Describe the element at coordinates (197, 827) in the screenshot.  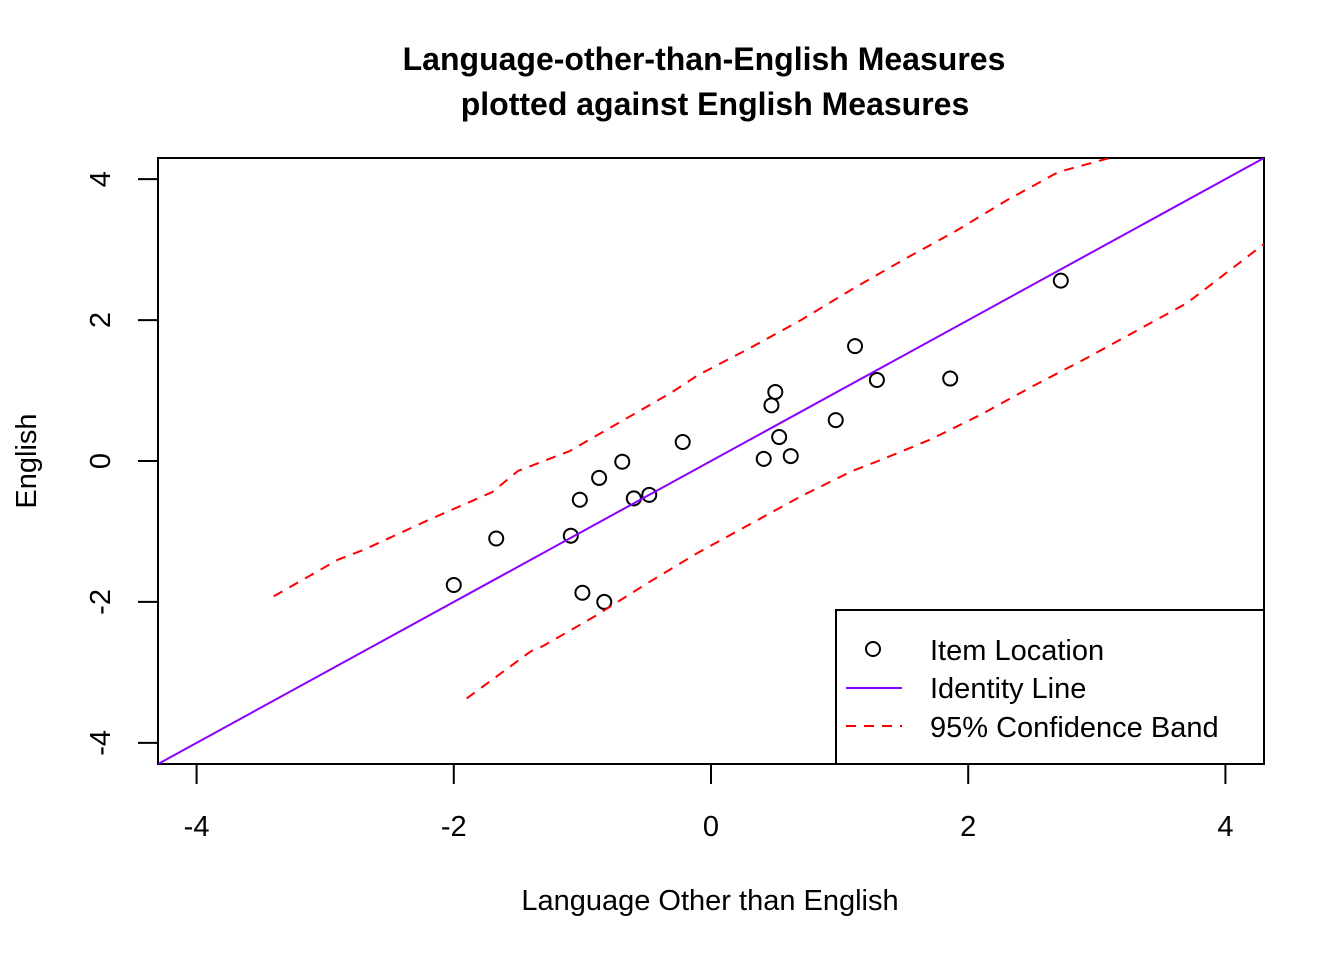
I see `x-tick-label: -4` at that location.